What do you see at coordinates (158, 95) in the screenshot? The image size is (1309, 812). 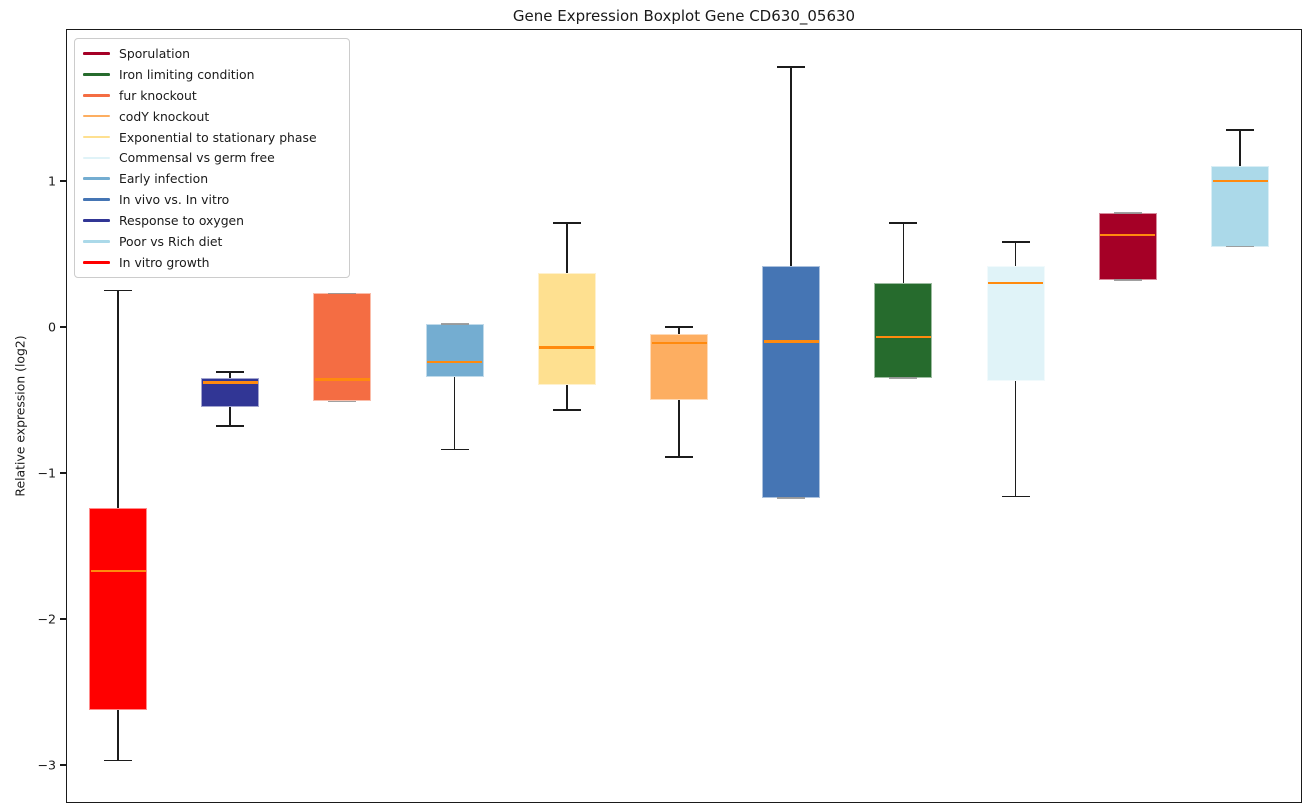 I see `legend-label: fur knockout` at bounding box center [158, 95].